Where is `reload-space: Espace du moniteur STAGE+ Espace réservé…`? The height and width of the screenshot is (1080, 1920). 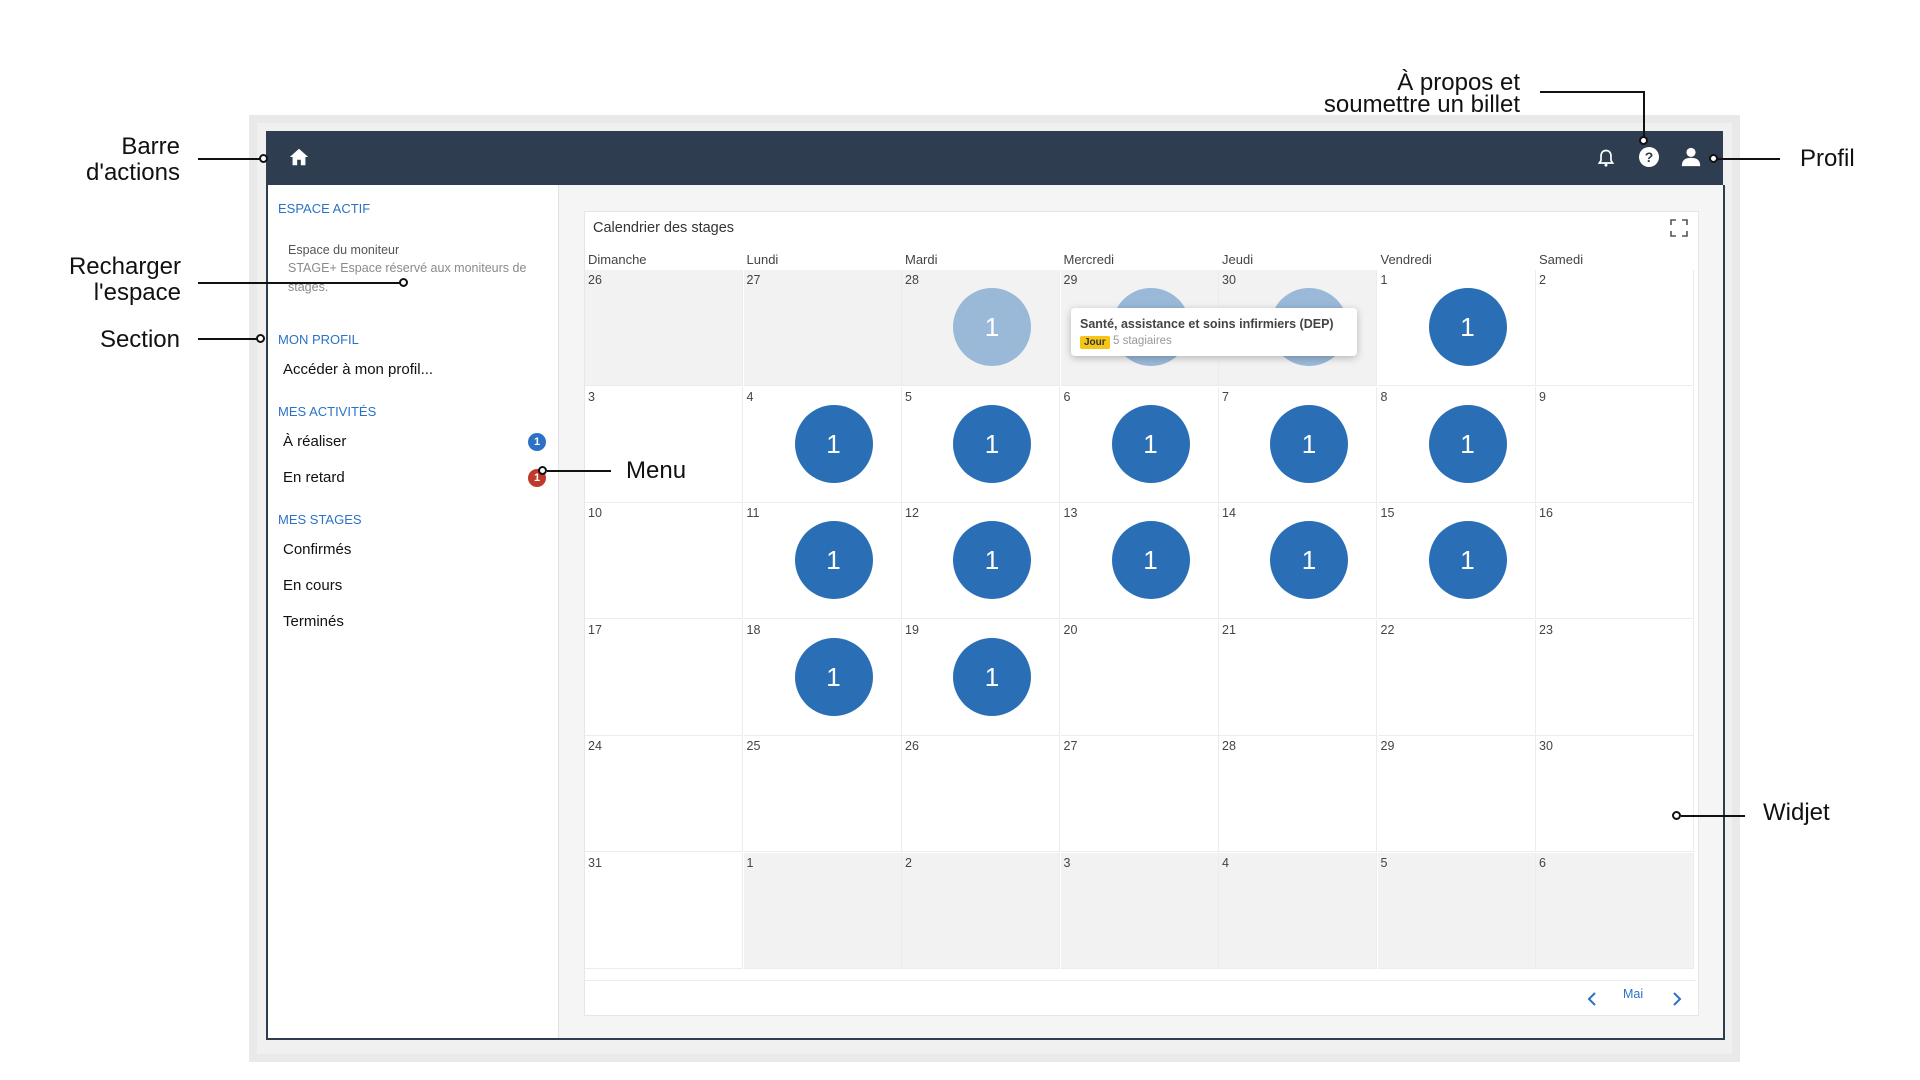
reload-space: Espace du moniteur STAGE+ Espace réservé… is located at coordinates (410, 269).